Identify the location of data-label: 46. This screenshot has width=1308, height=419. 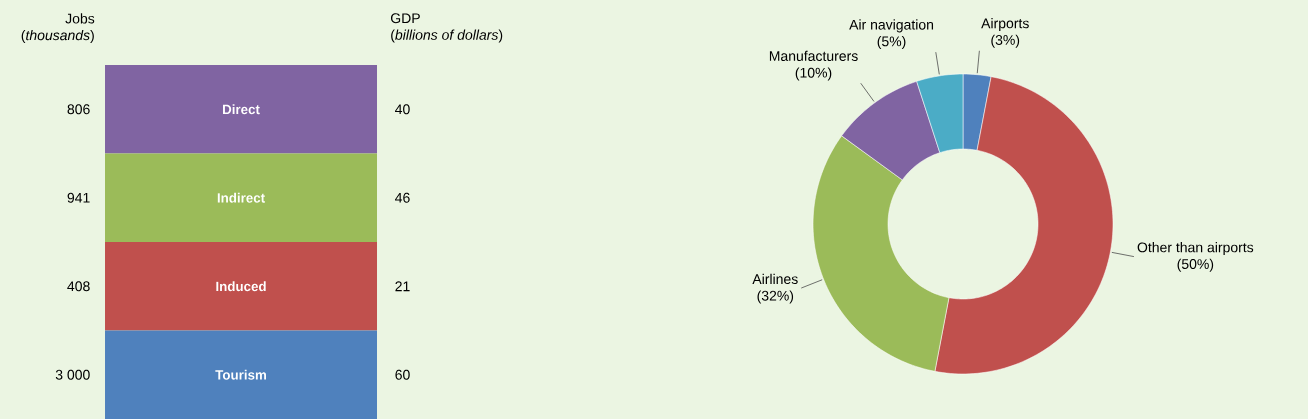
(402, 197).